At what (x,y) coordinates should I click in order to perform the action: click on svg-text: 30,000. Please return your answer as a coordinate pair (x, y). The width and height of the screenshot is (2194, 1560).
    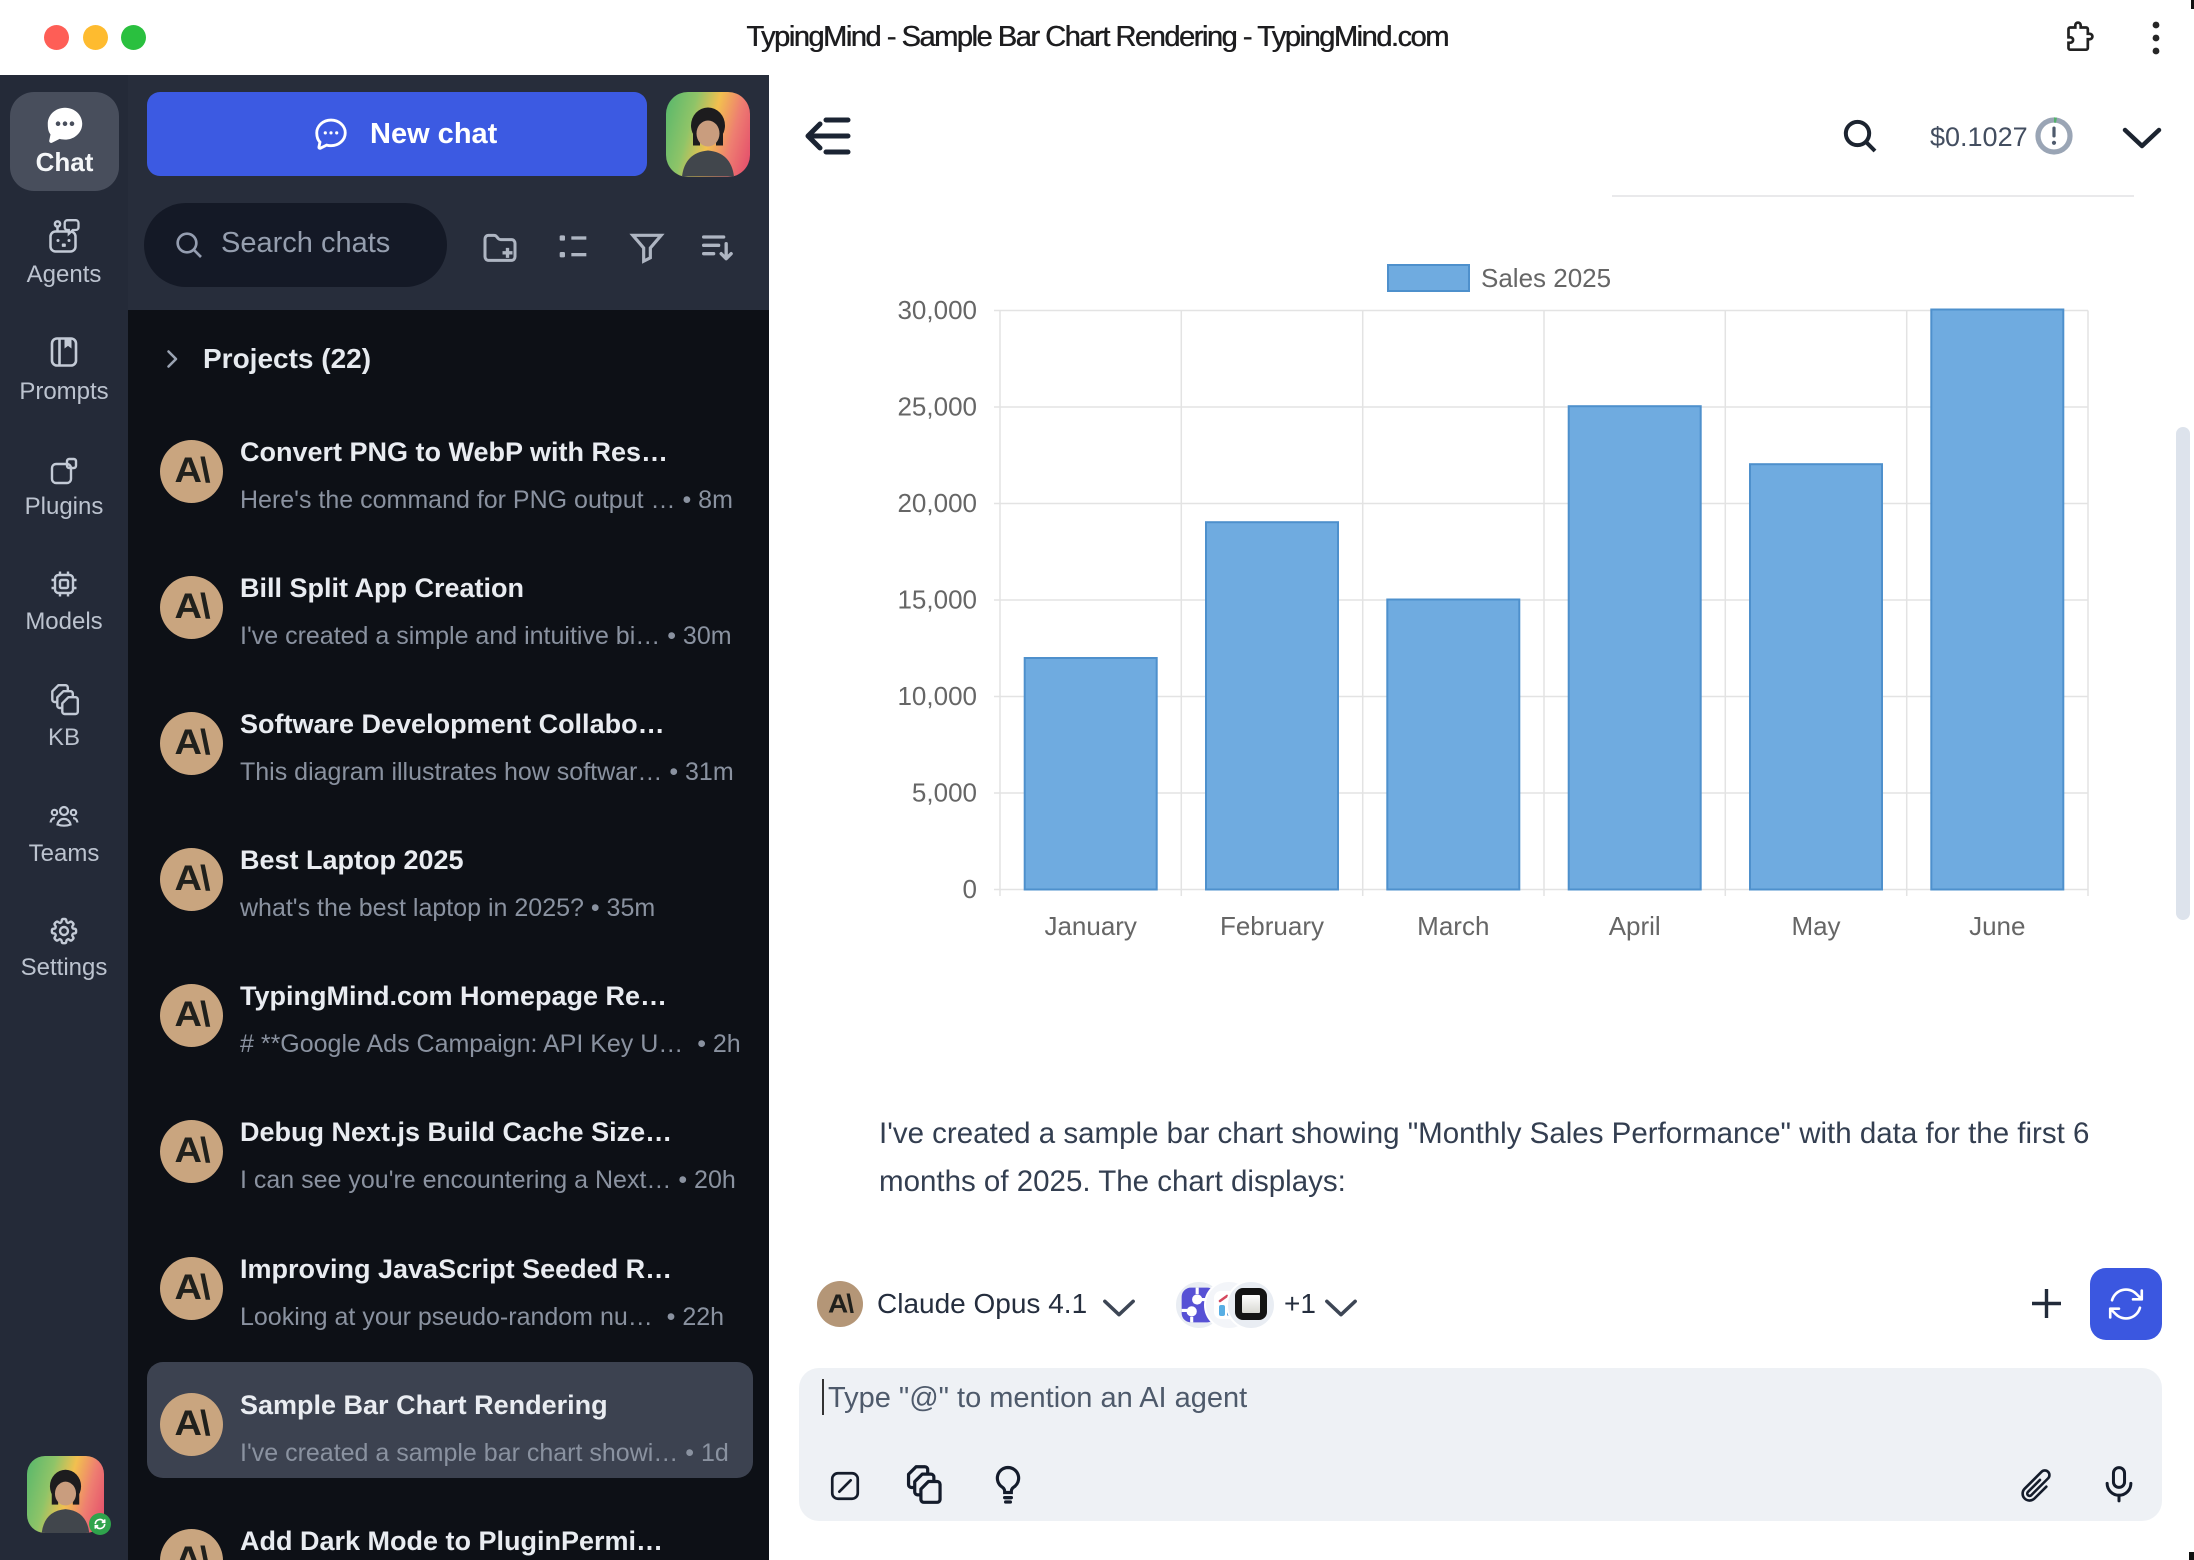
    Looking at the image, I should click on (937, 310).